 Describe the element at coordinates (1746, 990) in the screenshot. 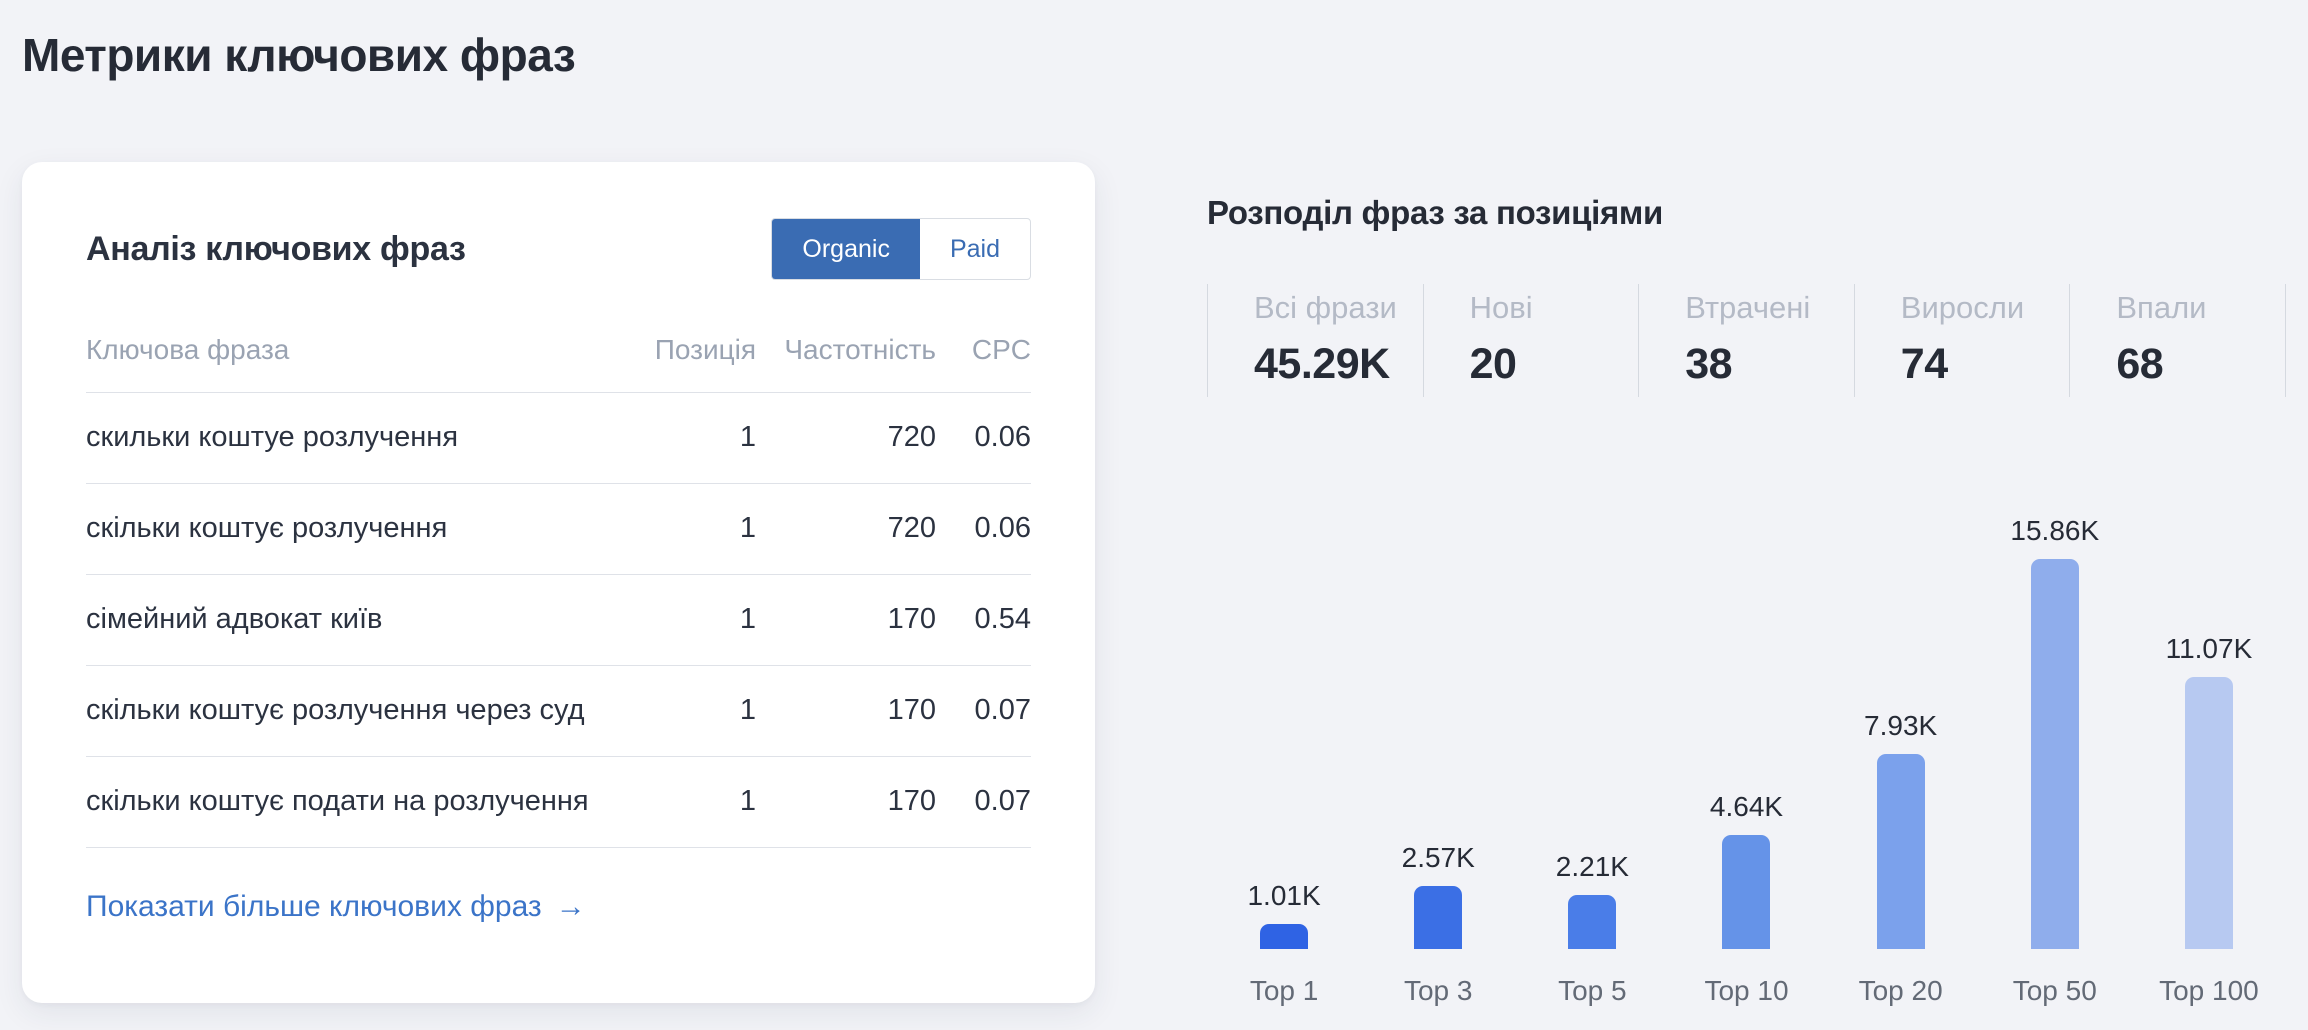

I see `bar-category-label: Top 10` at that location.